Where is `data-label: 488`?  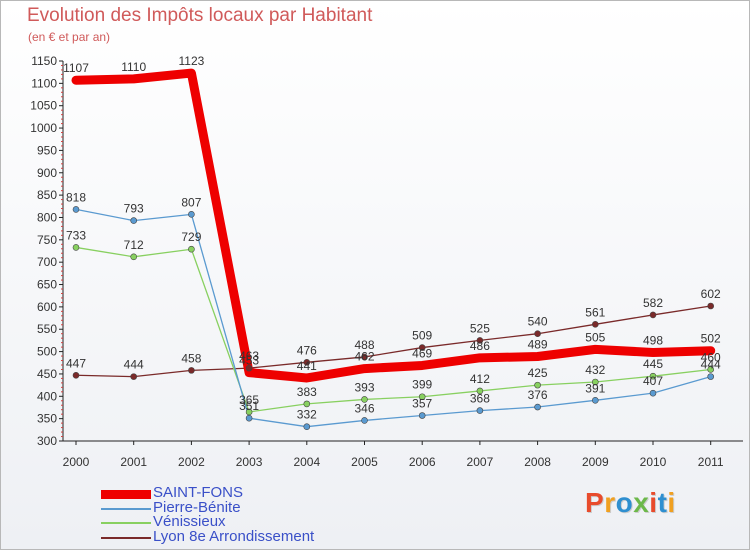
data-label: 488 is located at coordinates (364, 345).